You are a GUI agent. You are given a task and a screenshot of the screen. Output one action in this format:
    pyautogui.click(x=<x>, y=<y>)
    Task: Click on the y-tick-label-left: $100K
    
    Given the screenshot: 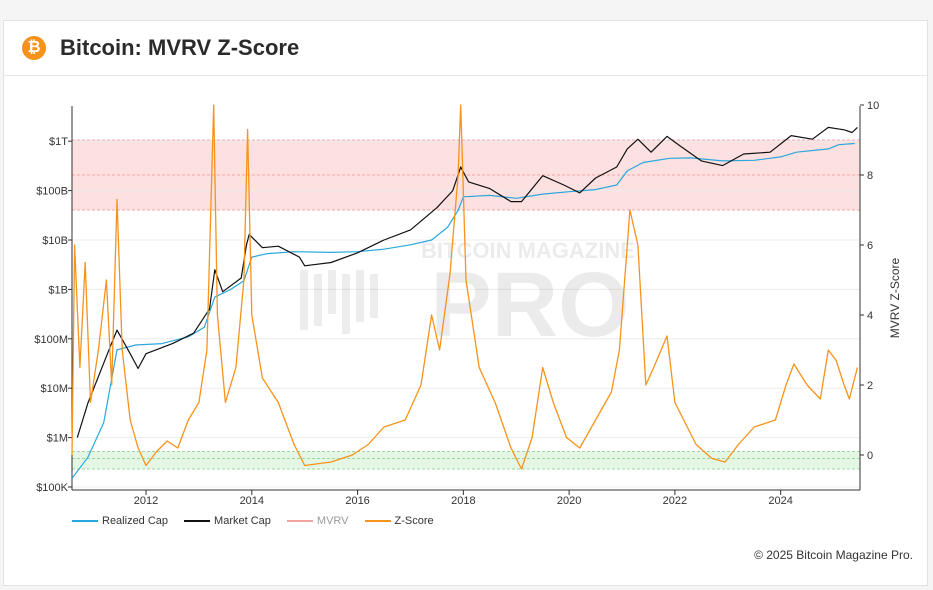 What is the action you would take?
    pyautogui.click(x=52, y=488)
    